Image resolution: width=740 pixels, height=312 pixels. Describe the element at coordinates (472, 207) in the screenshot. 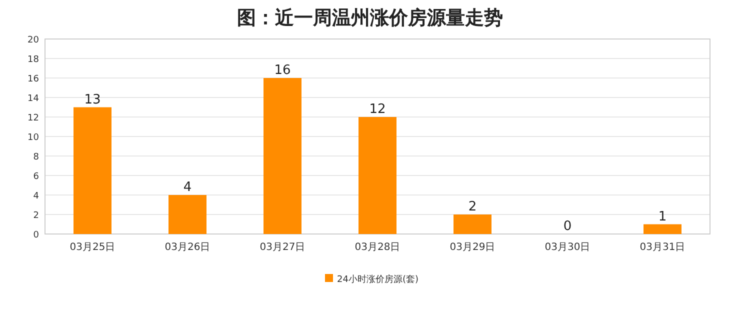

I see `data-label: 2` at that location.